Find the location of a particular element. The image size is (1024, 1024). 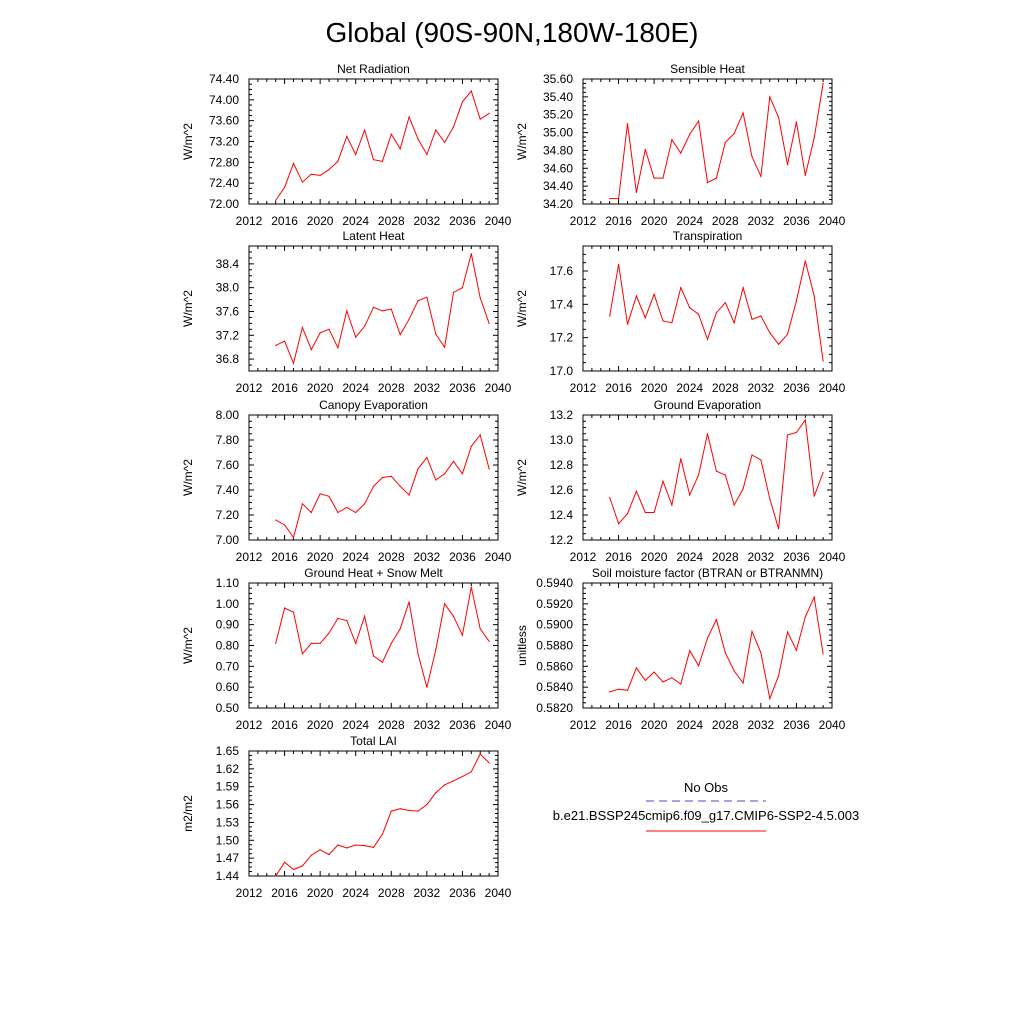

y-tick-label: 35.20 is located at coordinates (558, 115).